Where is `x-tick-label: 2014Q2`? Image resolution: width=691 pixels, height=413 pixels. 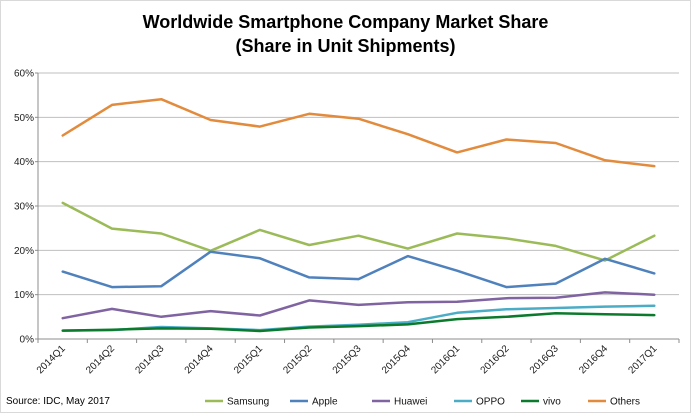 x-tick-label: 2014Q2 is located at coordinates (100, 359).